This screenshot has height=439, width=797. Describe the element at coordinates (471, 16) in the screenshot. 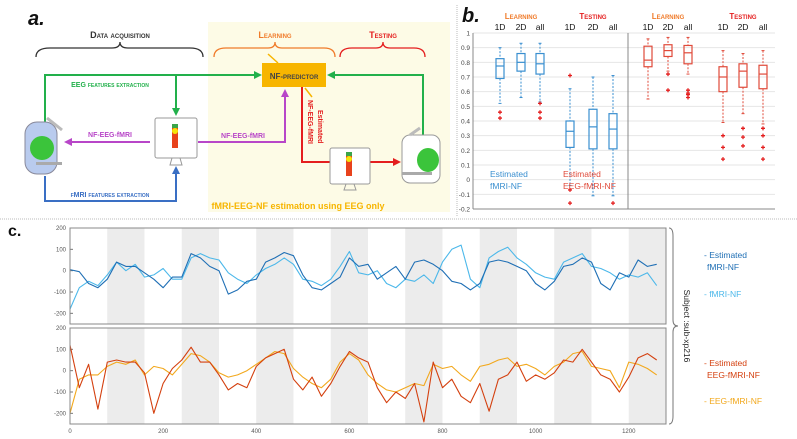

I see `panel-b-label: b.` at that location.